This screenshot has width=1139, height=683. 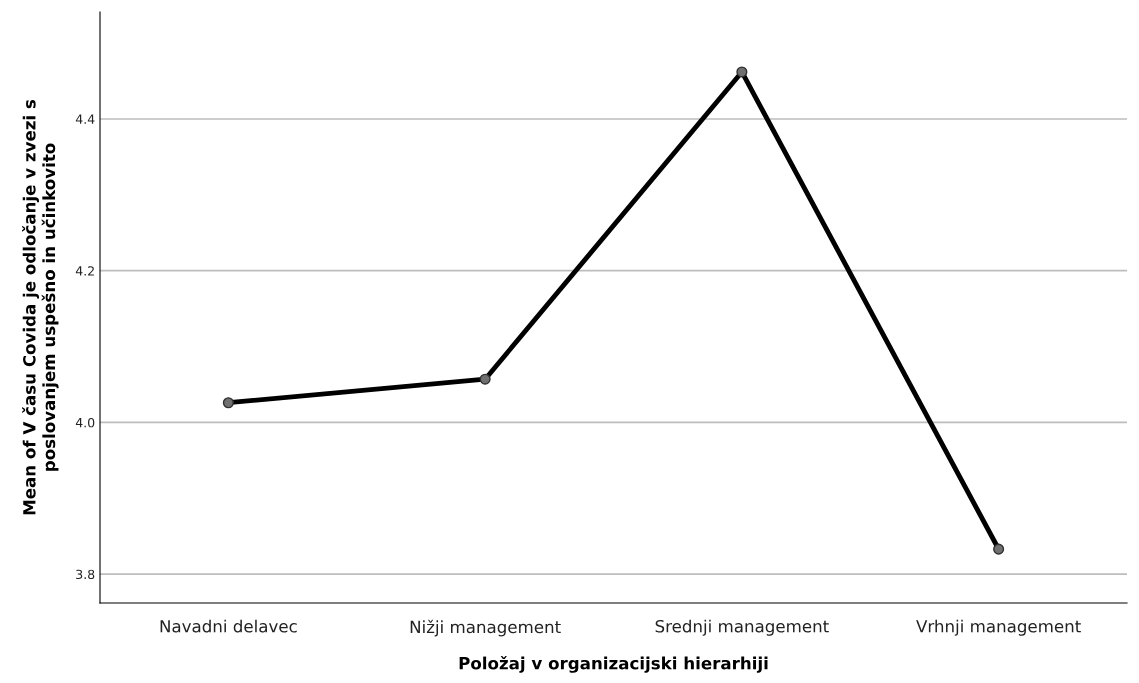 What do you see at coordinates (613, 664) in the screenshot?
I see `x-axis-title: Položaj v organizacijski hierarhiji` at bounding box center [613, 664].